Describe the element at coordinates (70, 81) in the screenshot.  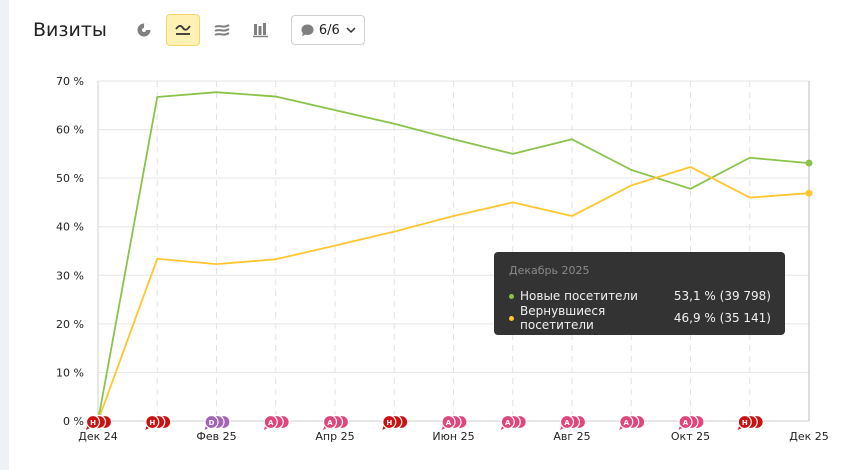
I see `y-tick-label: 70 %` at that location.